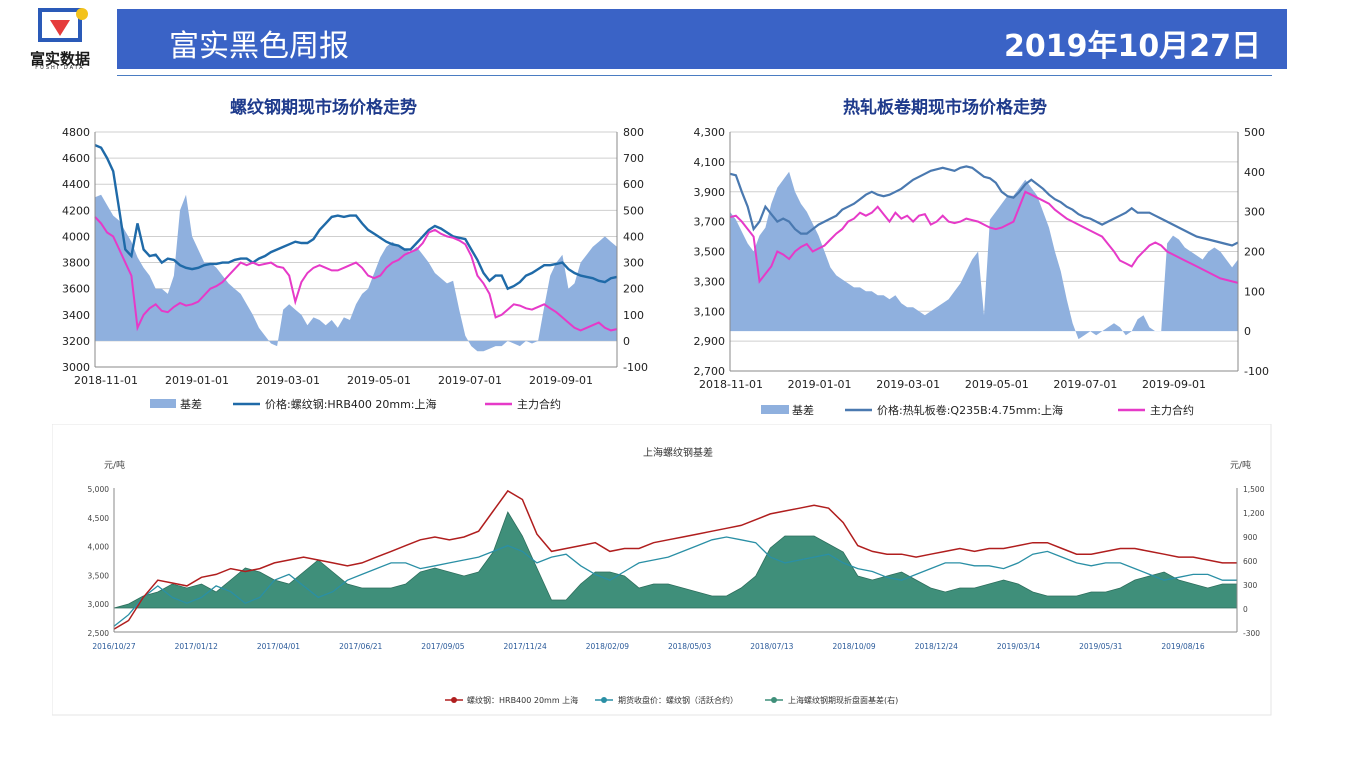 This screenshot has height=759, width=1350. What do you see at coordinates (1132, 46) in the screenshot?
I see `report-date: 2019年10月27日` at bounding box center [1132, 46].